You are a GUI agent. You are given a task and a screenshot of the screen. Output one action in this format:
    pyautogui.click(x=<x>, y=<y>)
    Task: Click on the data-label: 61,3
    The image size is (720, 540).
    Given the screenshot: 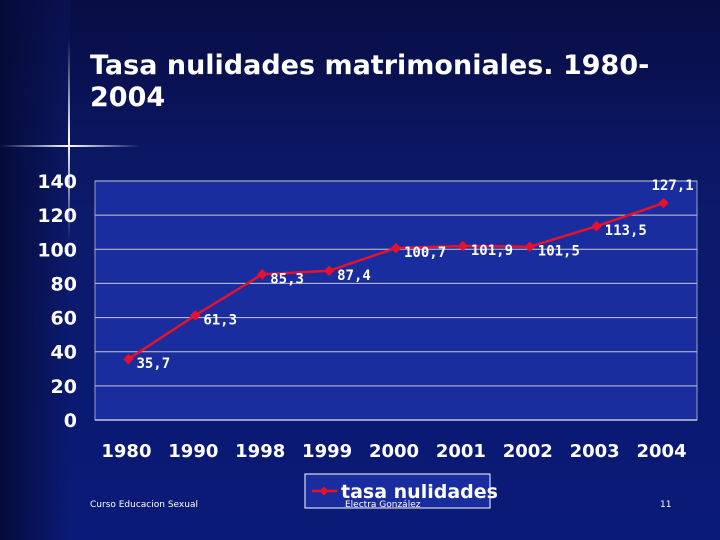 What is the action you would take?
    pyautogui.click(x=220, y=320)
    